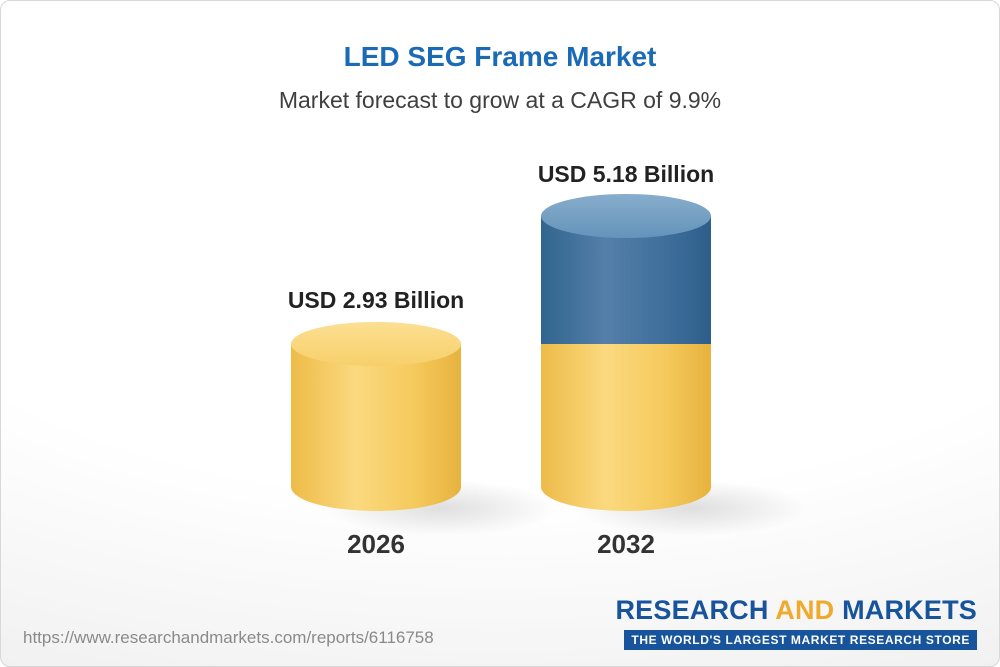  I want to click on bar-2032-cap, so click(626, 216).